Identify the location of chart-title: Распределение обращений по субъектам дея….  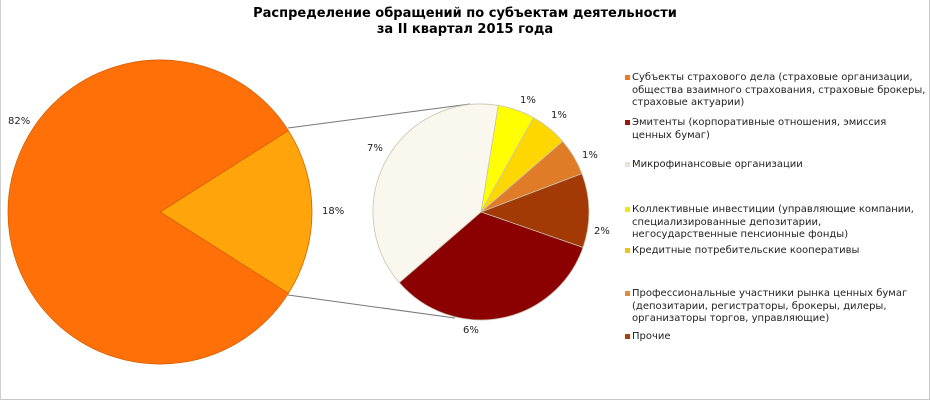
(465, 22).